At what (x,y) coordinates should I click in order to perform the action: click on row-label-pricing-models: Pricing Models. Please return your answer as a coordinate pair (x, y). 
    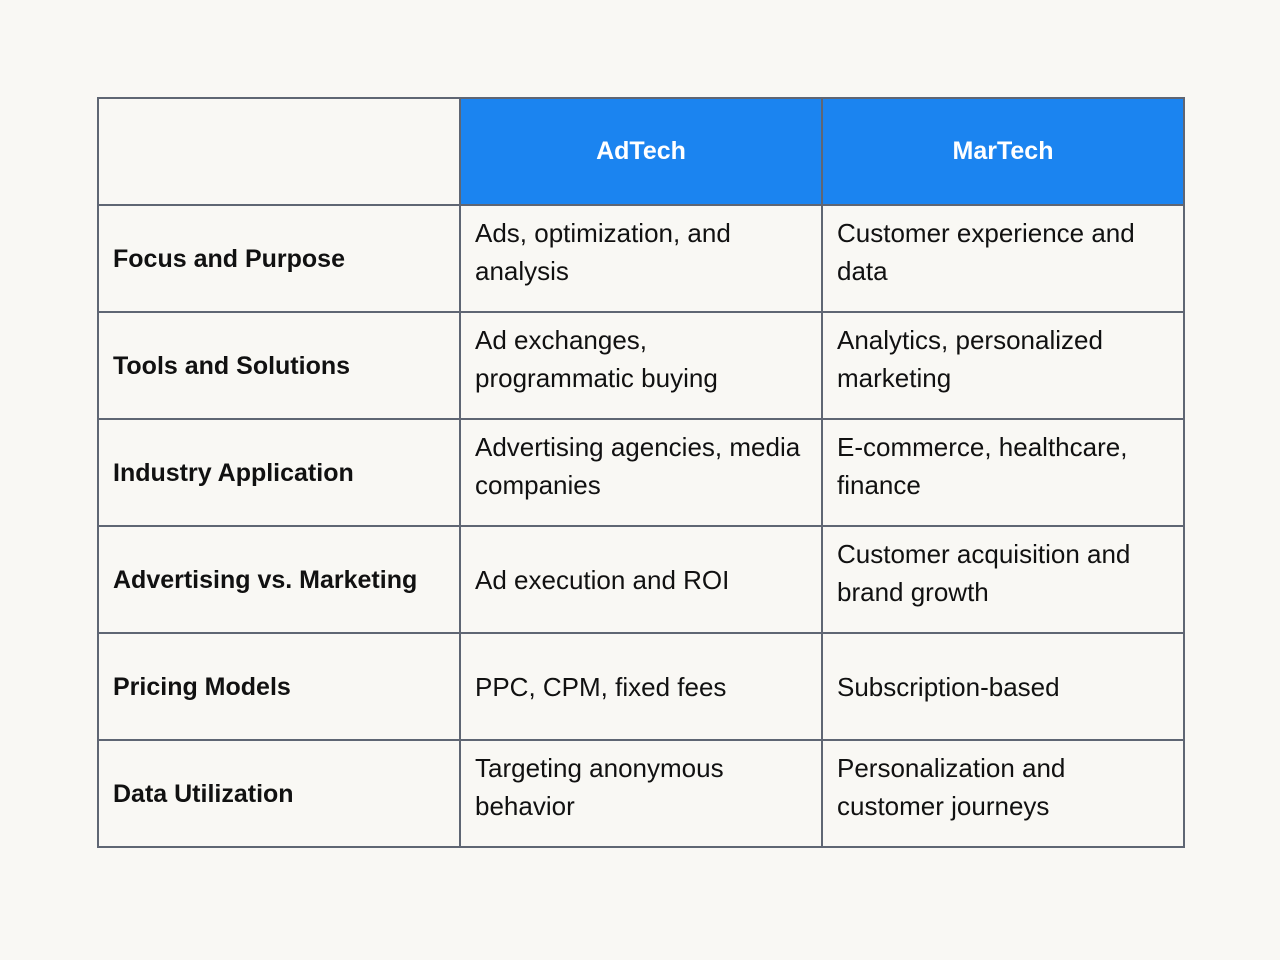
    Looking at the image, I should click on (279, 686).